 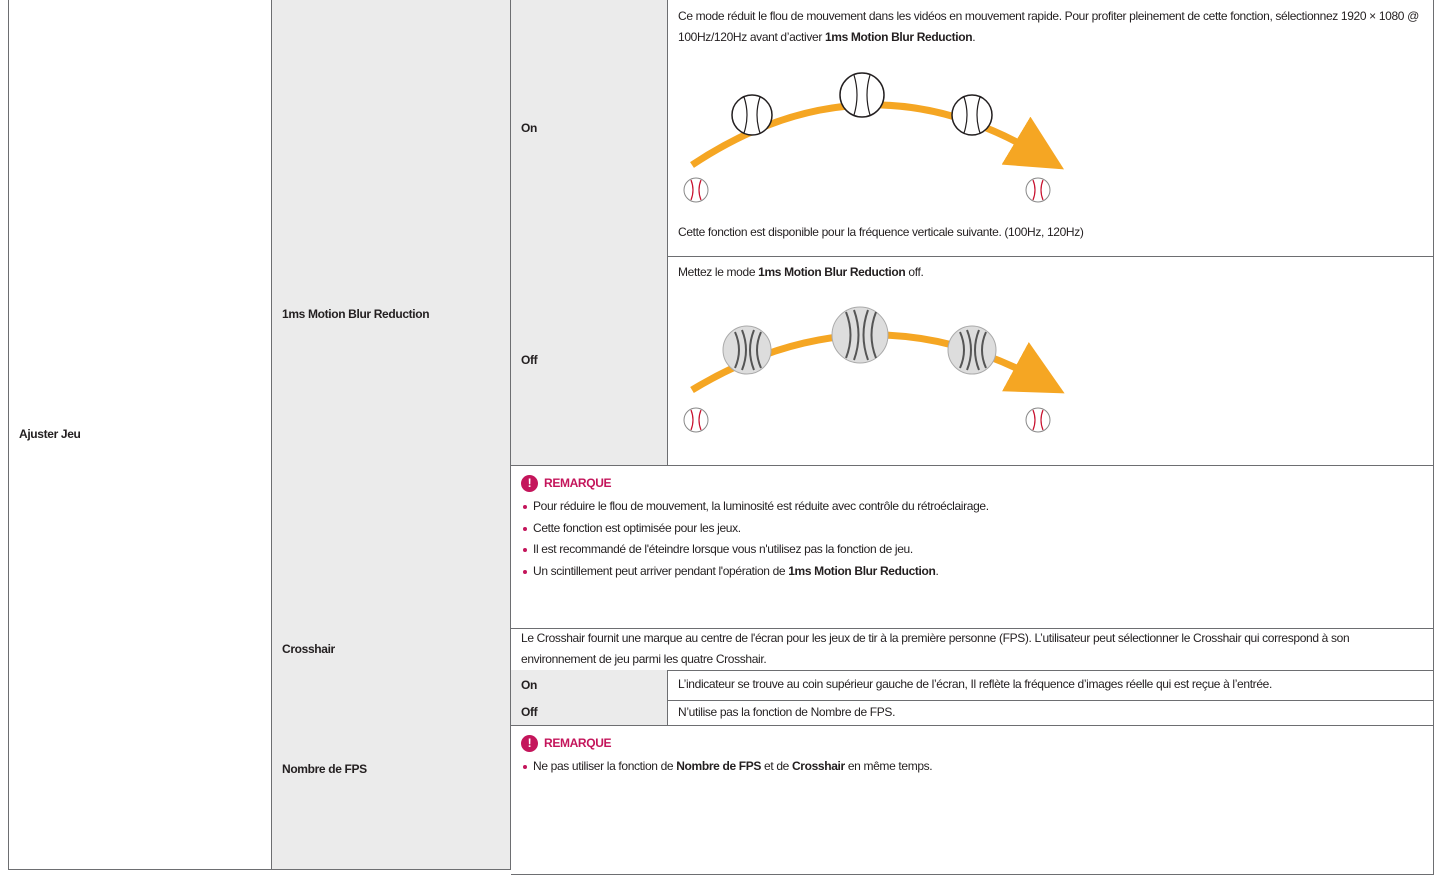 I want to click on off-cell: Off, so click(x=589, y=361).